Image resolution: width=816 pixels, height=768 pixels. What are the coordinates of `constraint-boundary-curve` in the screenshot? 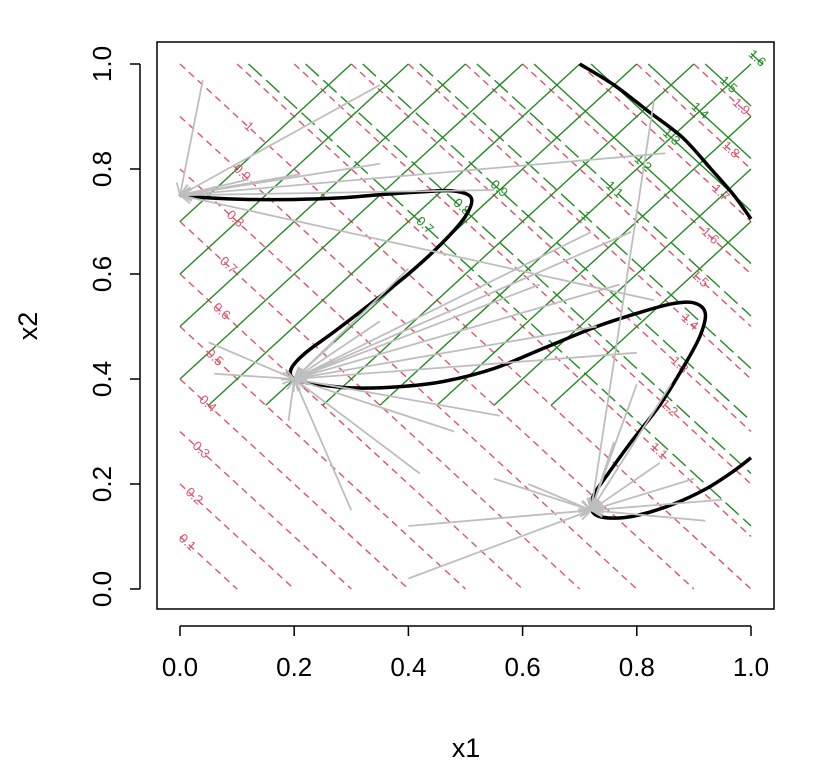 It's located at (665, 141).